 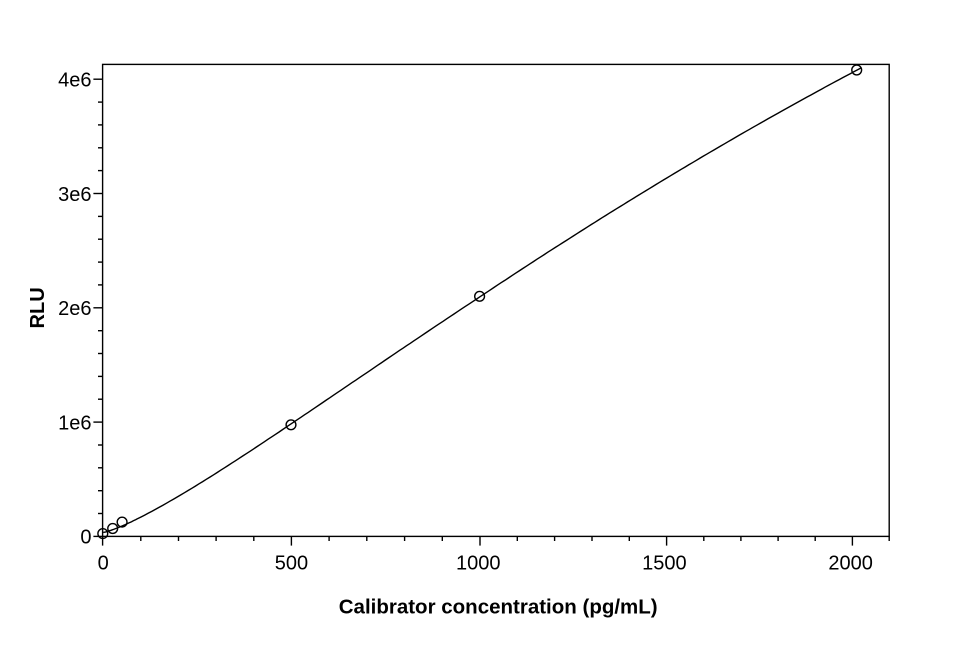 I want to click on svg-text:Calibrator concentration (pg/m: Calibrator concentration (pg/mL), so click(x=498, y=607).